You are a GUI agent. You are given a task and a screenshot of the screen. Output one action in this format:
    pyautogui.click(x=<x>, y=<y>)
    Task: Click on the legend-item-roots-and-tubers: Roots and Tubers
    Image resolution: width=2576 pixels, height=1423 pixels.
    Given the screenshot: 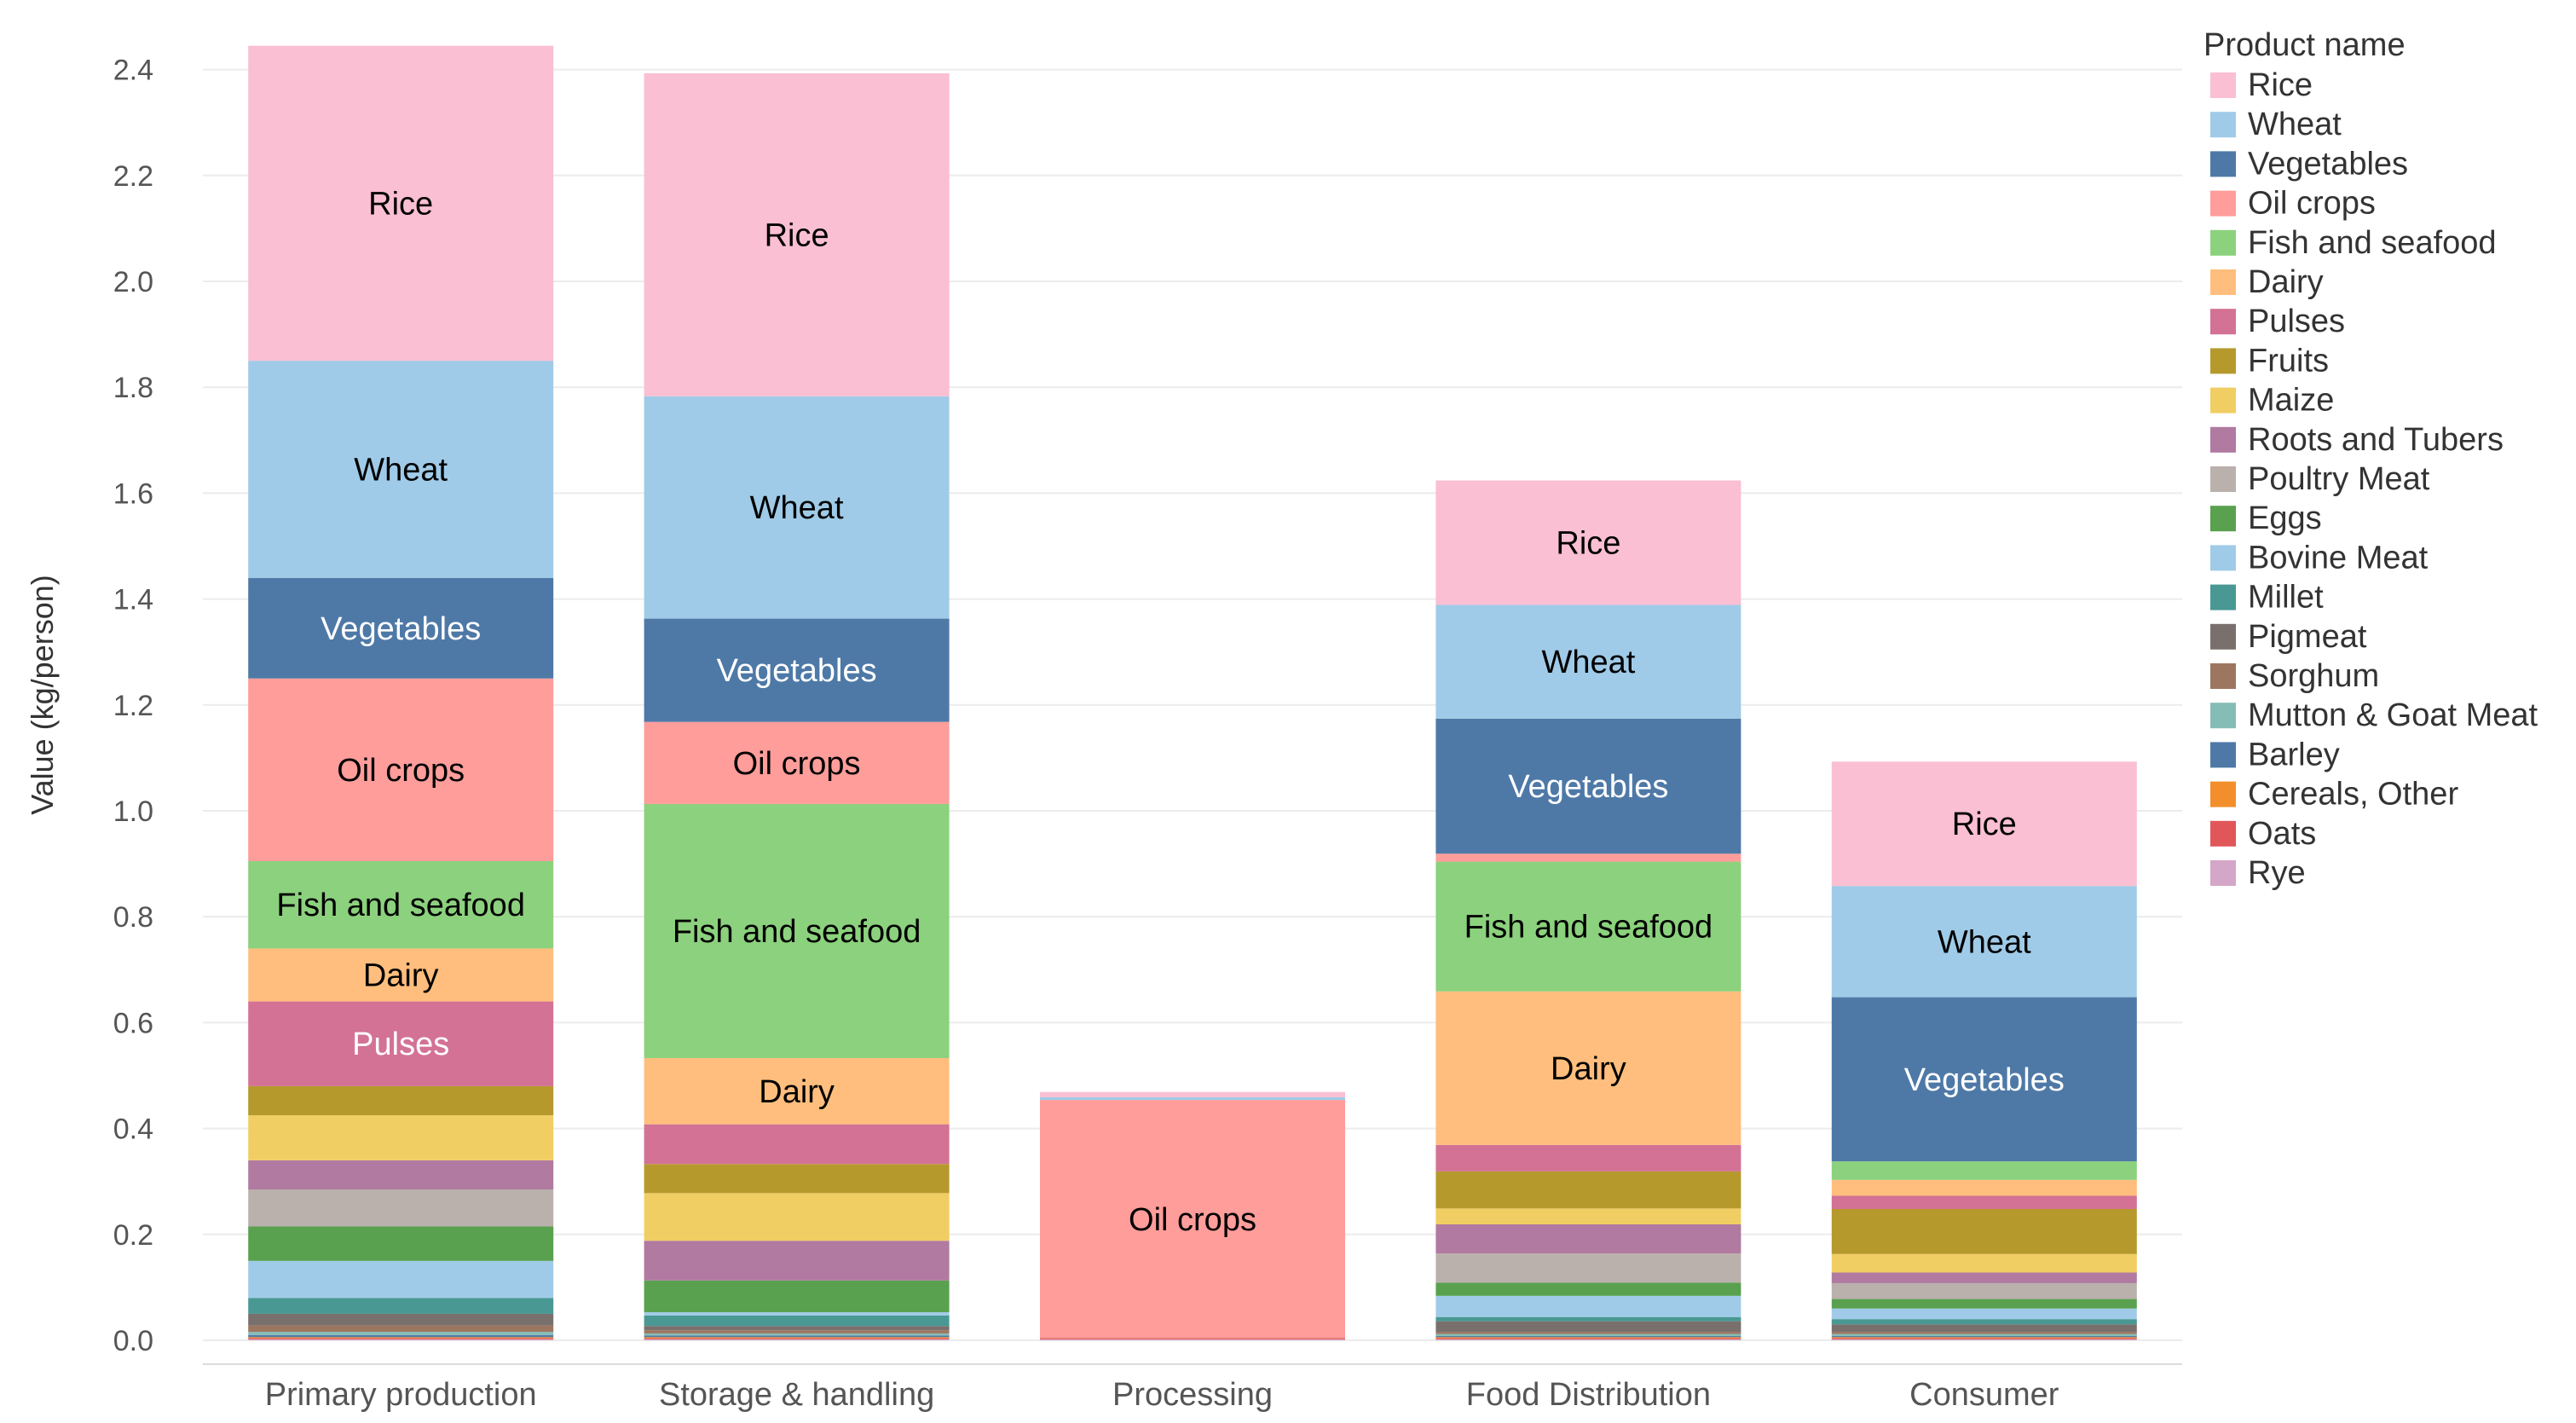 What is the action you would take?
    pyautogui.click(x=2357, y=440)
    